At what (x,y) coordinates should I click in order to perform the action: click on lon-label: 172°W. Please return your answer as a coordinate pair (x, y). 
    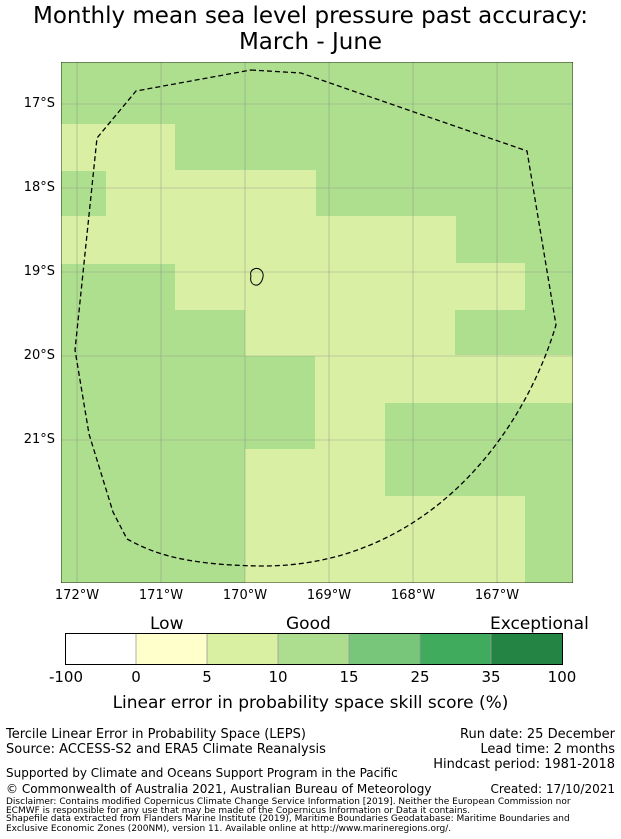
    Looking at the image, I should click on (77, 595).